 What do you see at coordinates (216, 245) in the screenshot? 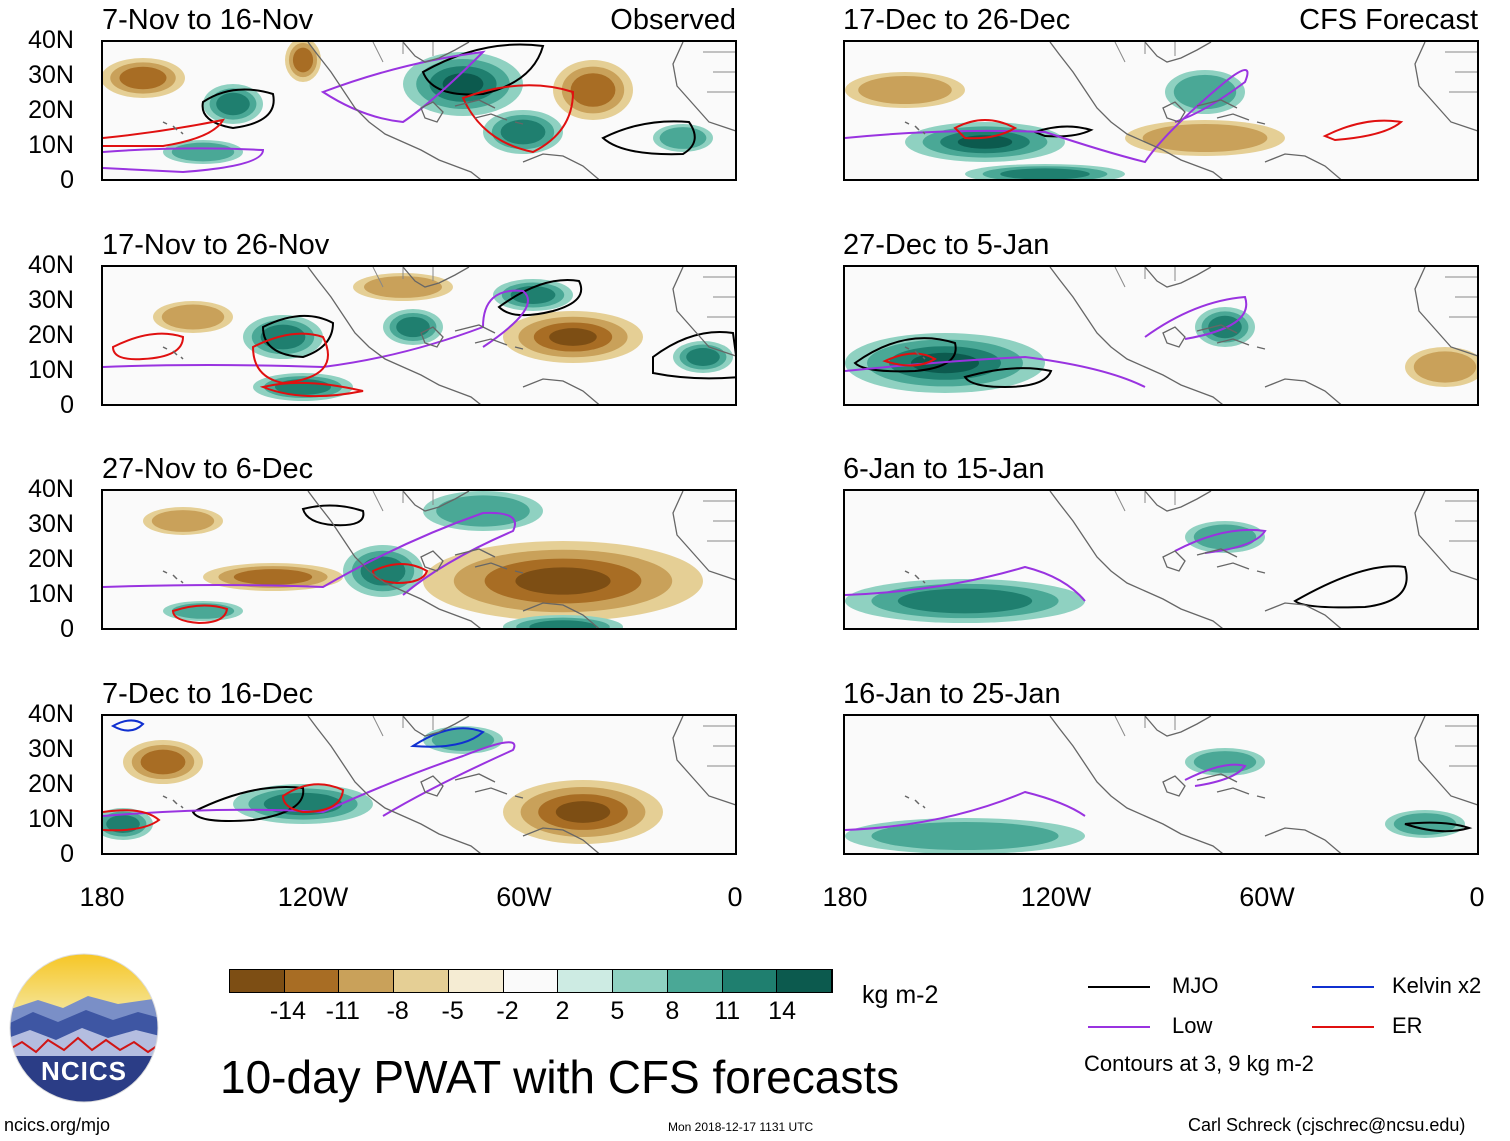
I see `panel-title: 17-Nov to 26-Nov` at bounding box center [216, 245].